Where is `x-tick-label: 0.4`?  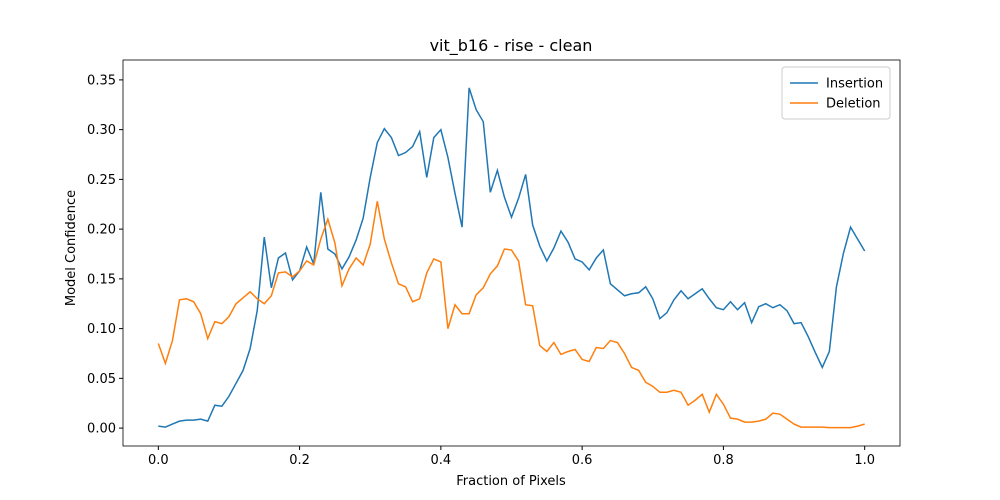 x-tick-label: 0.4 is located at coordinates (441, 460).